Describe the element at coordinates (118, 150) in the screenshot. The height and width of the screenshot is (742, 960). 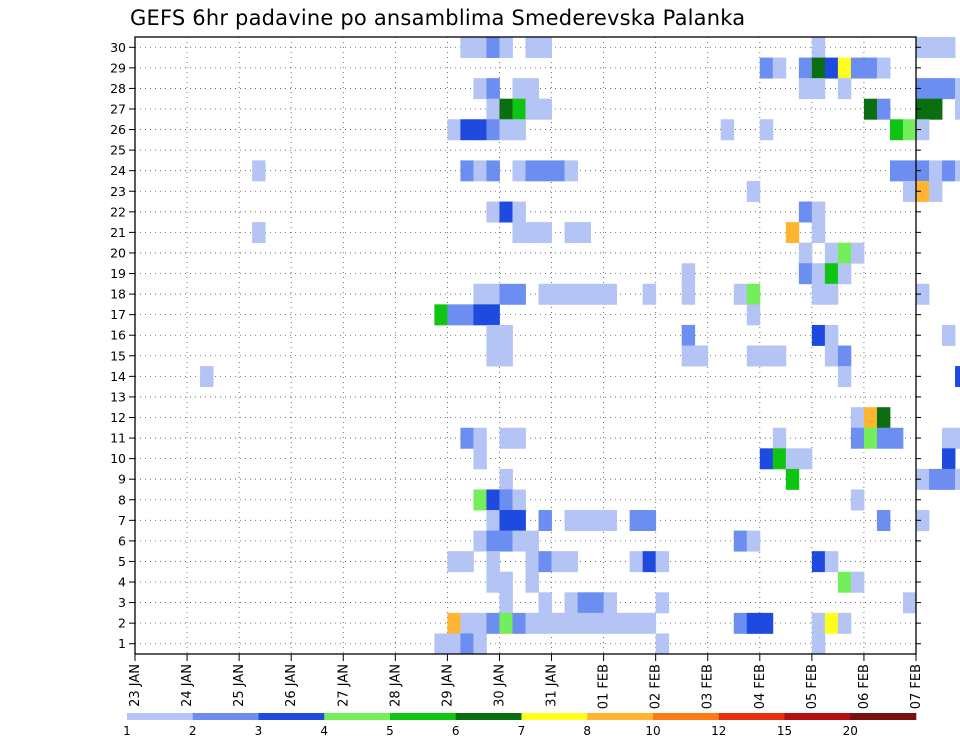
I see `y-tick-label: 25` at that location.